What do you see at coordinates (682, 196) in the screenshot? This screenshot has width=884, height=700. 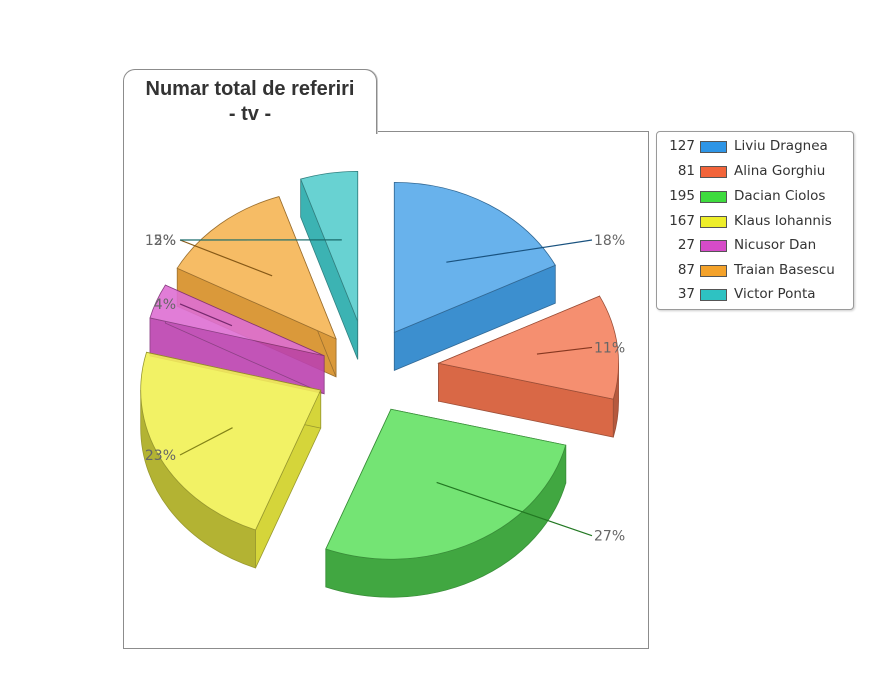 I see `legend-count: 195` at bounding box center [682, 196].